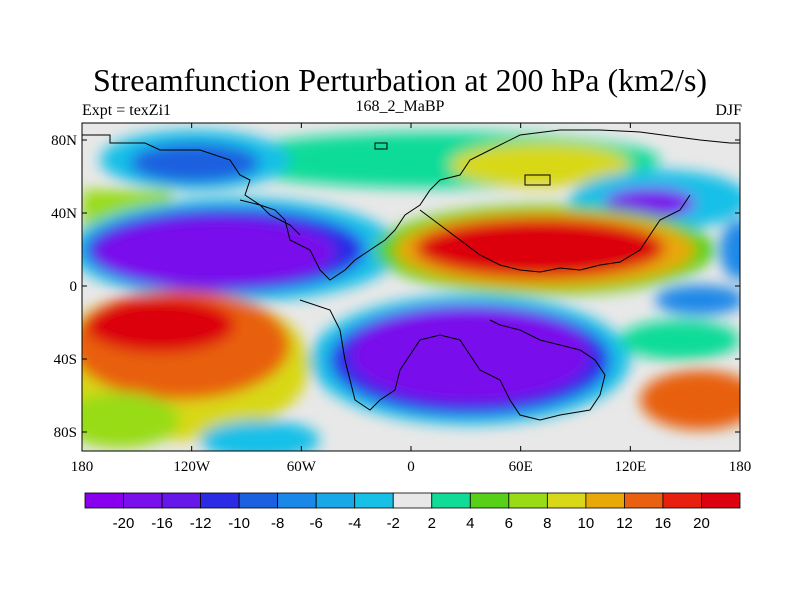 The width and height of the screenshot is (800, 600). What do you see at coordinates (701, 523) in the screenshot?
I see `colorbar-label: 20` at bounding box center [701, 523].